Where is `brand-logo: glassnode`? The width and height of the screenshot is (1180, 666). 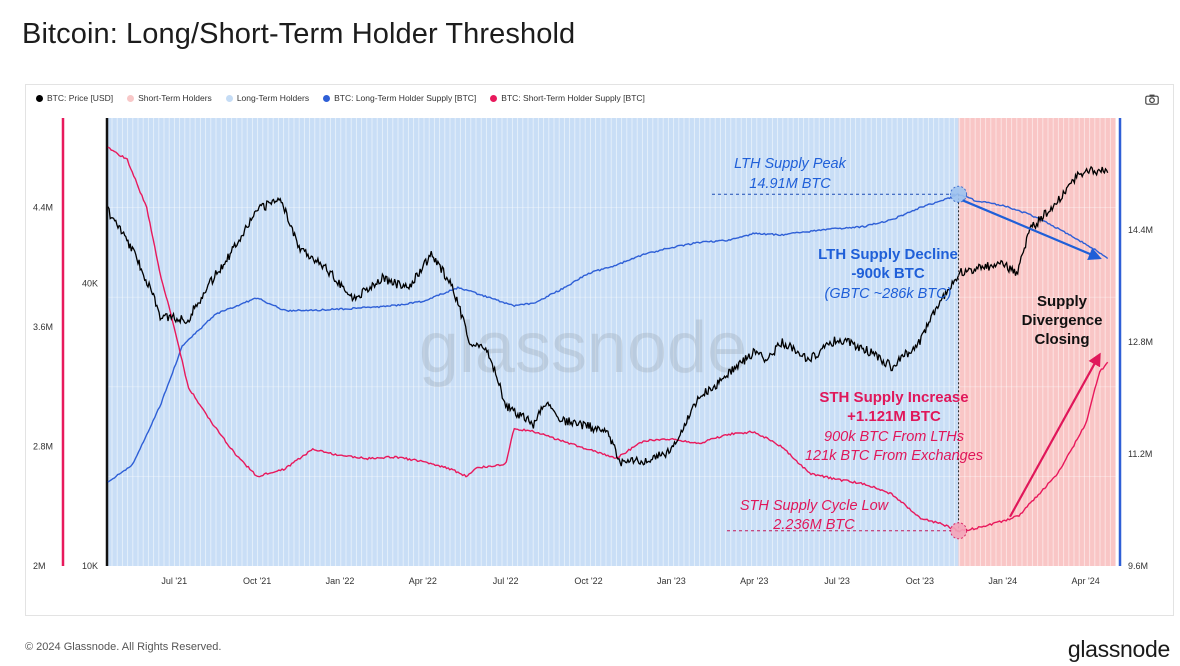
brand-logo: glassnode is located at coordinates (1118, 649).